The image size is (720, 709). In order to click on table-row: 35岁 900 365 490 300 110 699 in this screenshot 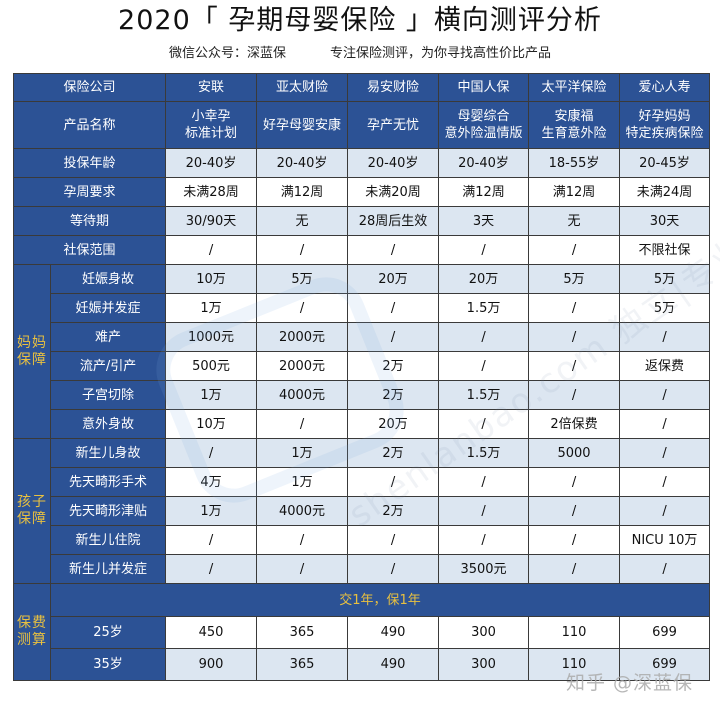, I will do `click(362, 664)`.